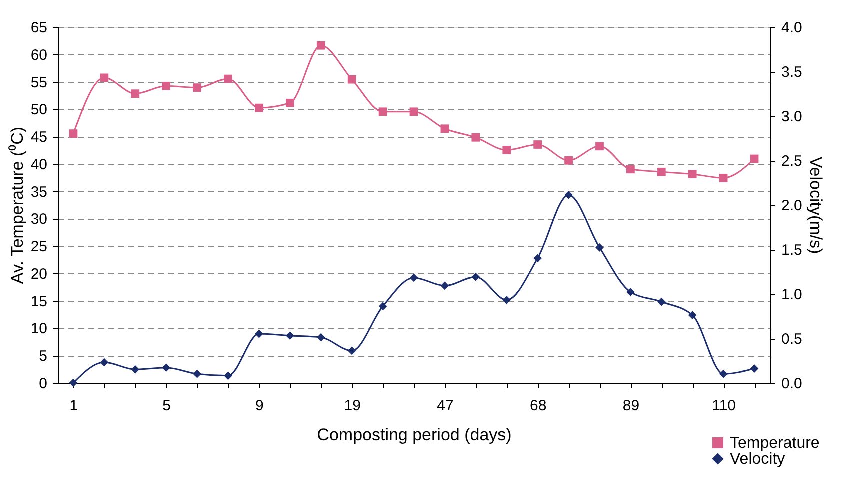  What do you see at coordinates (792, 250) in the screenshot?
I see `y2-tick-label: 1.5` at bounding box center [792, 250].